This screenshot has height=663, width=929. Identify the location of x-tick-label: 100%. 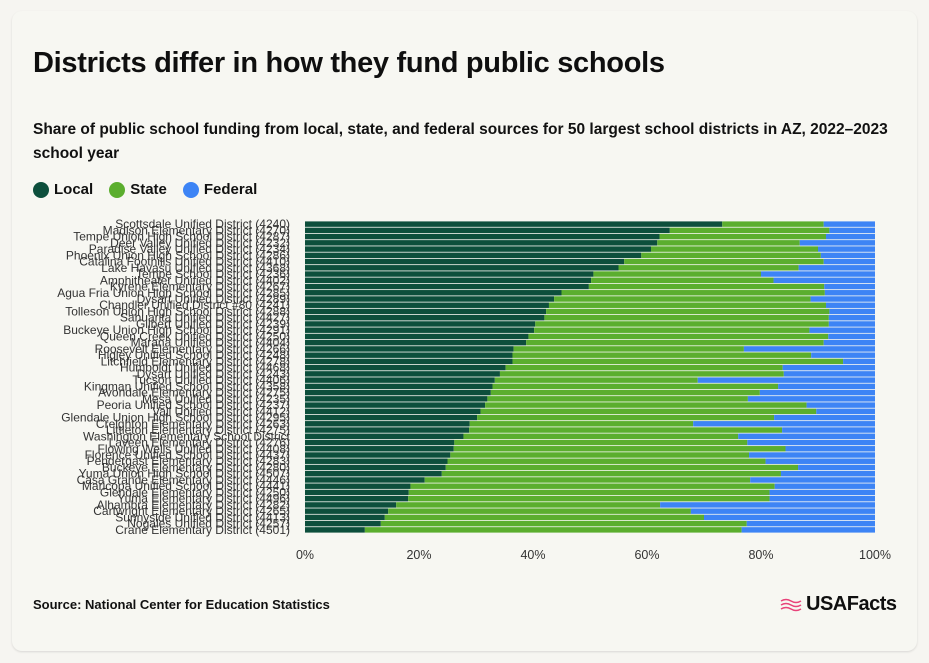
(875, 555).